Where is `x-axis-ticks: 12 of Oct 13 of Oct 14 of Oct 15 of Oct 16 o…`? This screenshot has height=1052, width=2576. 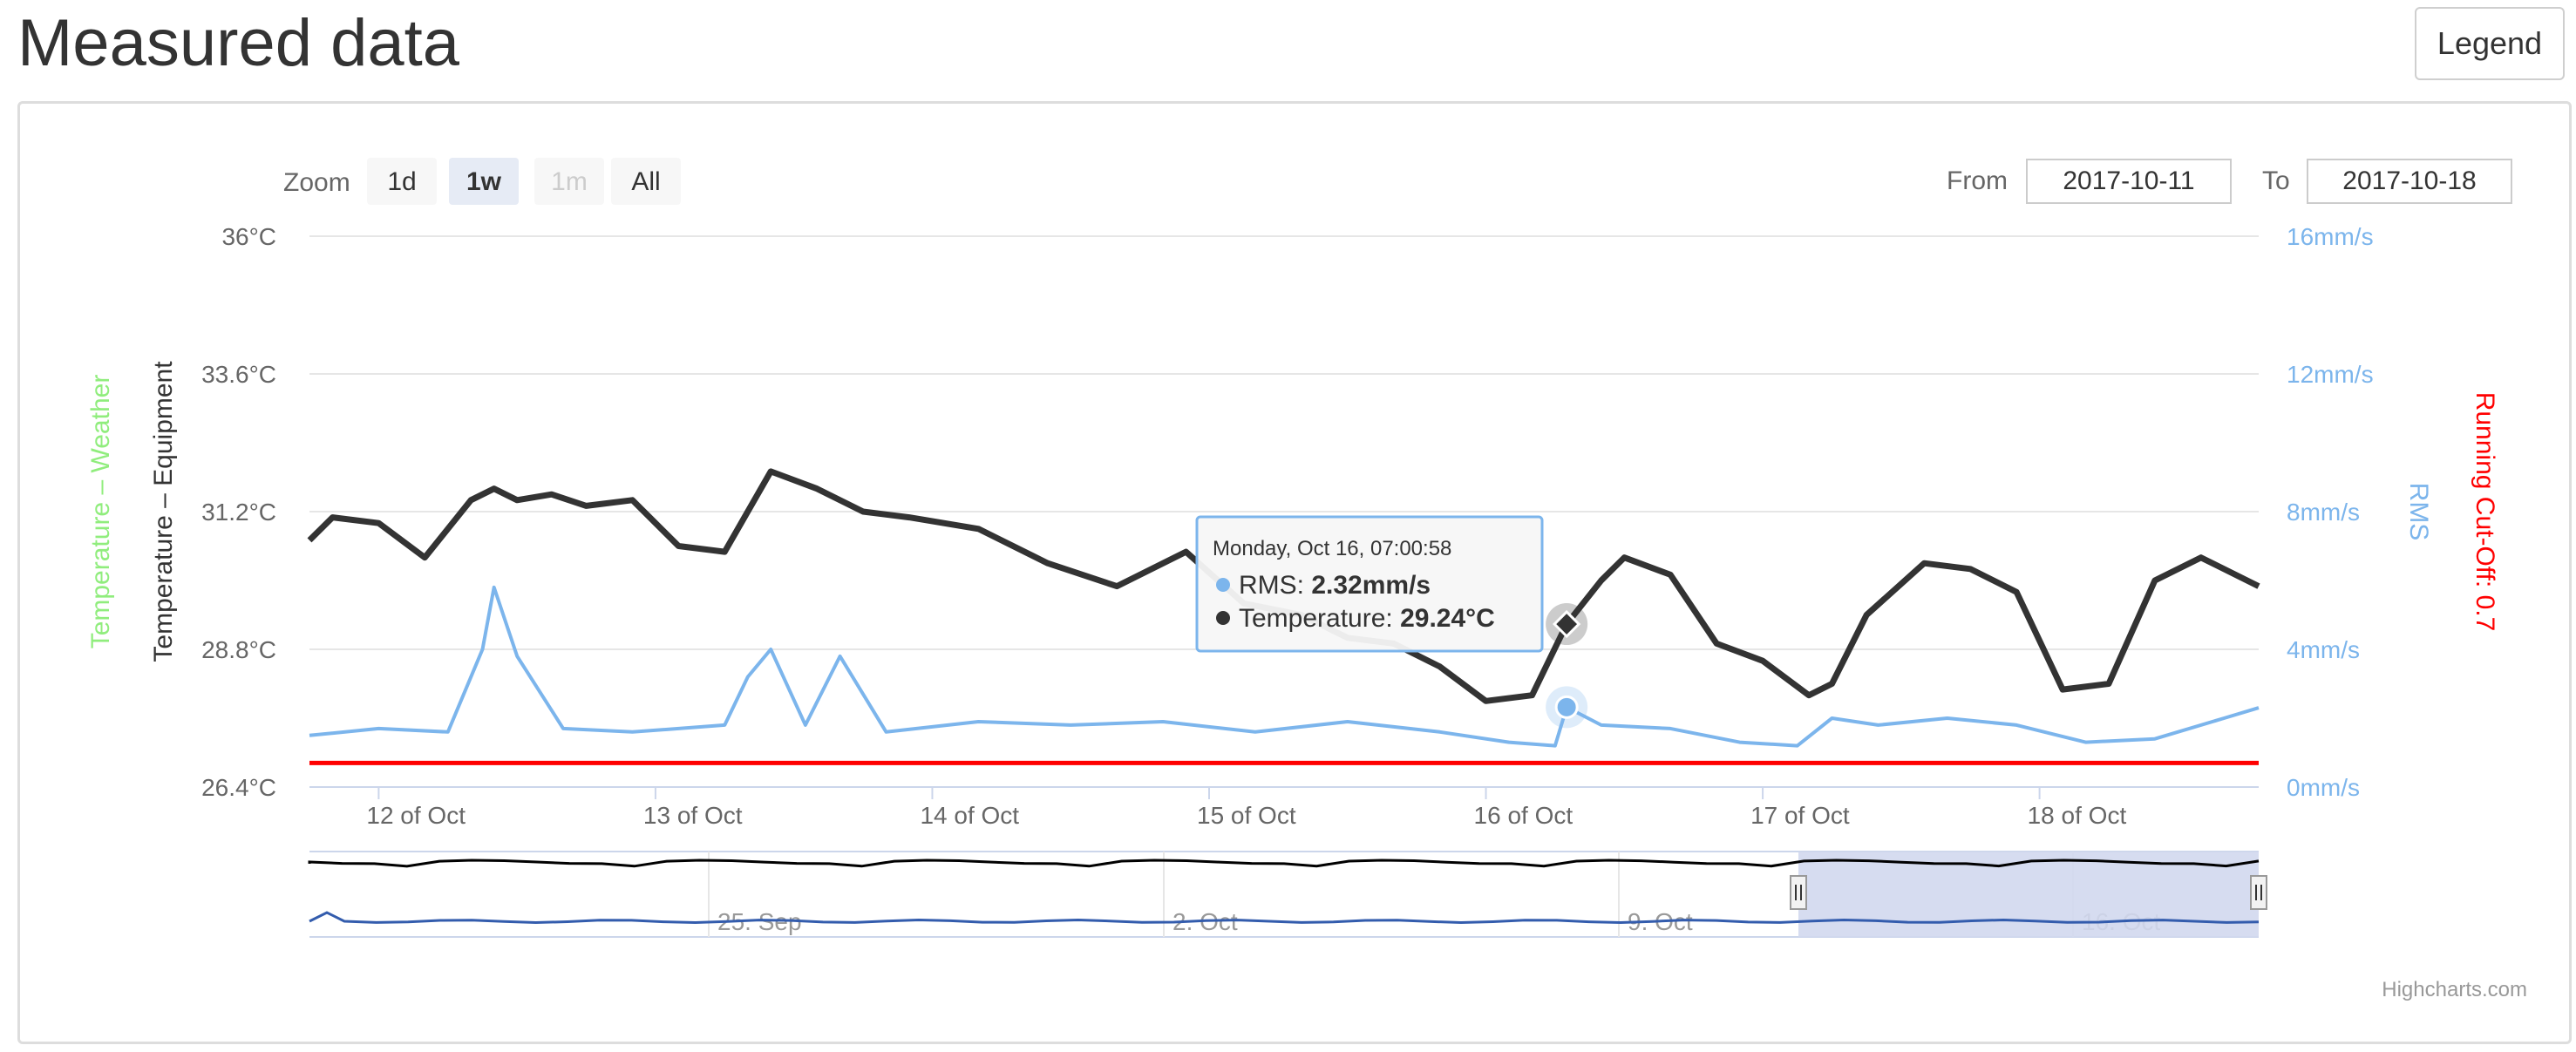 x-axis-ticks: 12 of Oct 13 of Oct 14 of Oct 15 of Oct 16 o… is located at coordinates (1246, 808).